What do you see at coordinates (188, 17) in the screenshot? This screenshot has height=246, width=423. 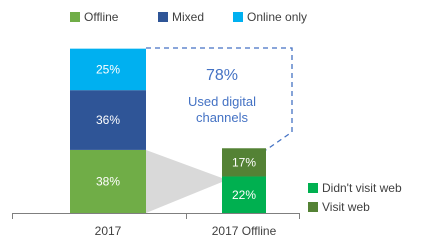 I see `legend-label: Mixed` at bounding box center [188, 17].